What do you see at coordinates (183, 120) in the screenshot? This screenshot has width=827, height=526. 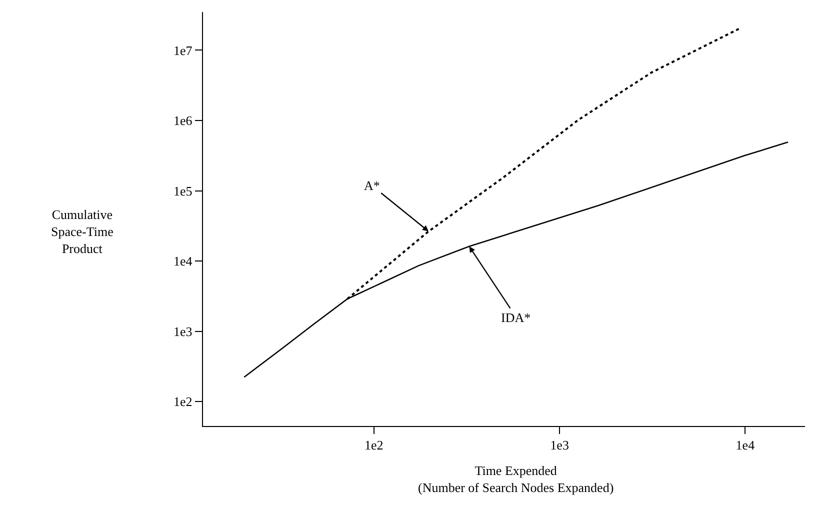 I see `y-tick-label: 1e6` at bounding box center [183, 120].